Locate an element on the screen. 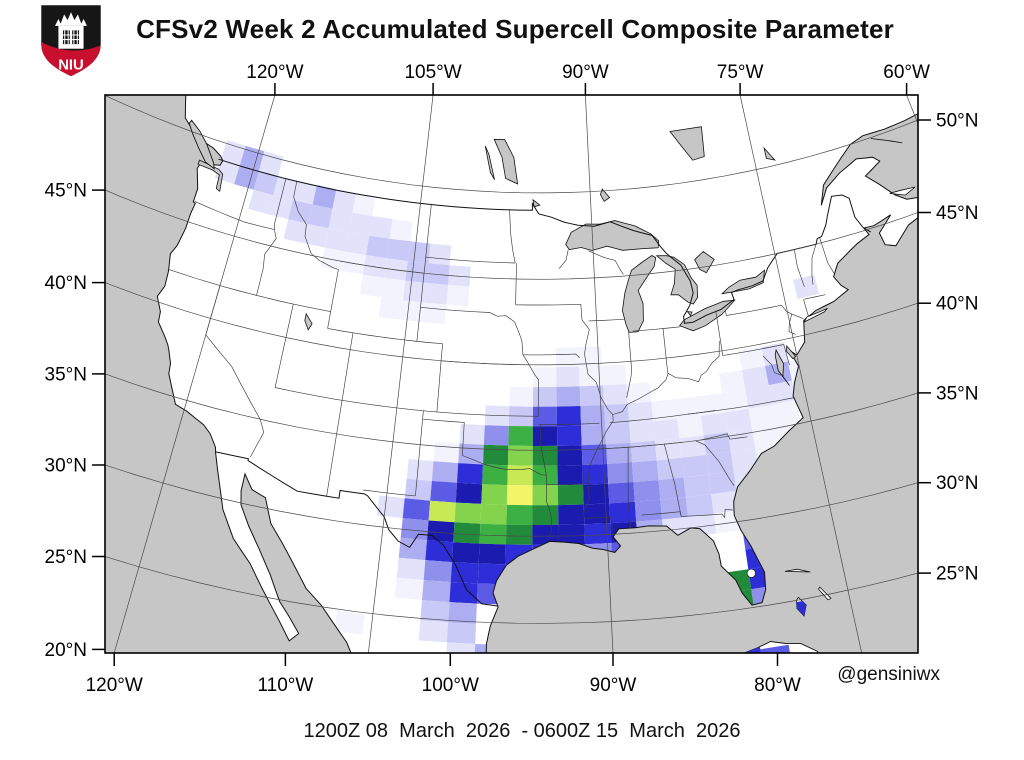 The height and width of the screenshot is (760, 1024). top-tick-label: 90°W is located at coordinates (585, 72).